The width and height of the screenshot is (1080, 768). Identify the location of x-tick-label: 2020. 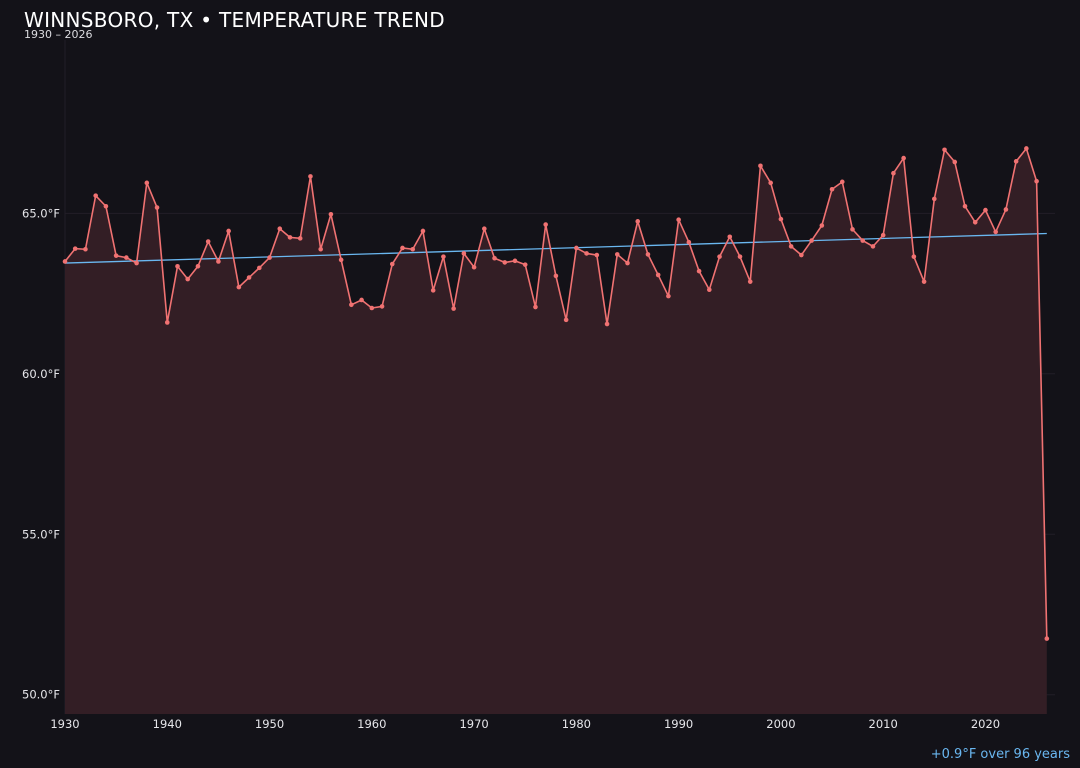
(985, 724).